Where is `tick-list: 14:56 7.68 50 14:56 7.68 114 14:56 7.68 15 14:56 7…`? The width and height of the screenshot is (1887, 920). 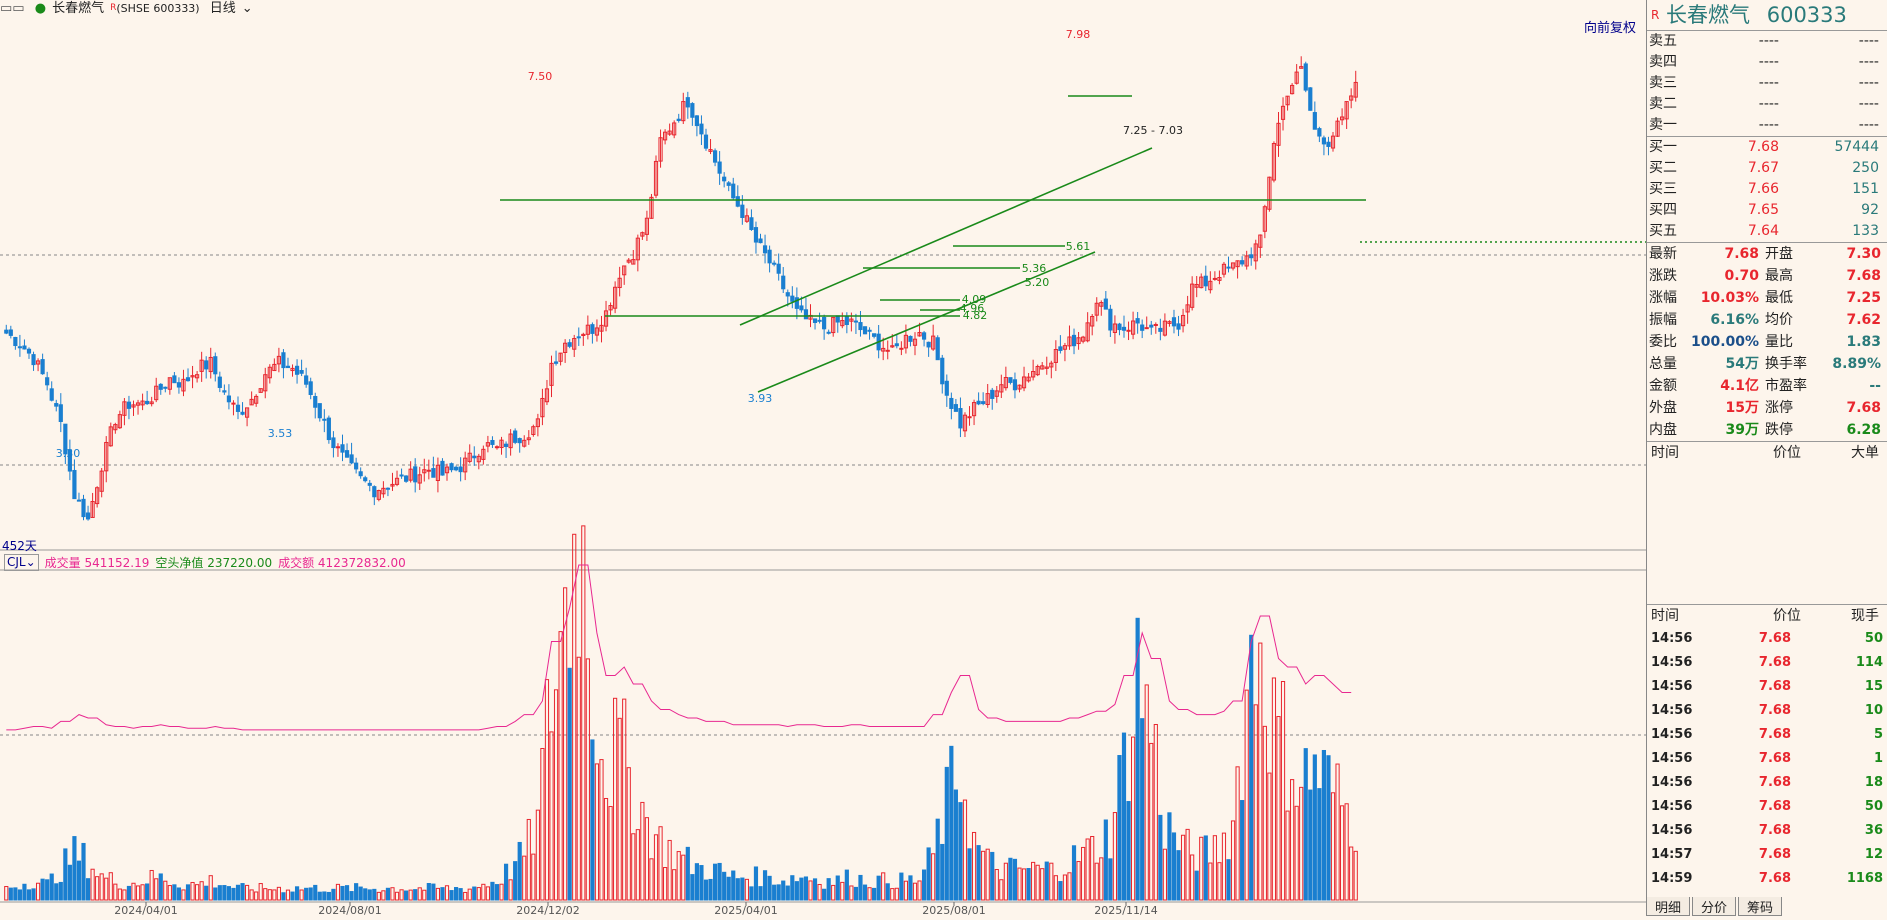 tick-list: 14:56 7.68 50 14:56 7.68 114 14:56 7.68 15 14:56 7… is located at coordinates (1767, 759).